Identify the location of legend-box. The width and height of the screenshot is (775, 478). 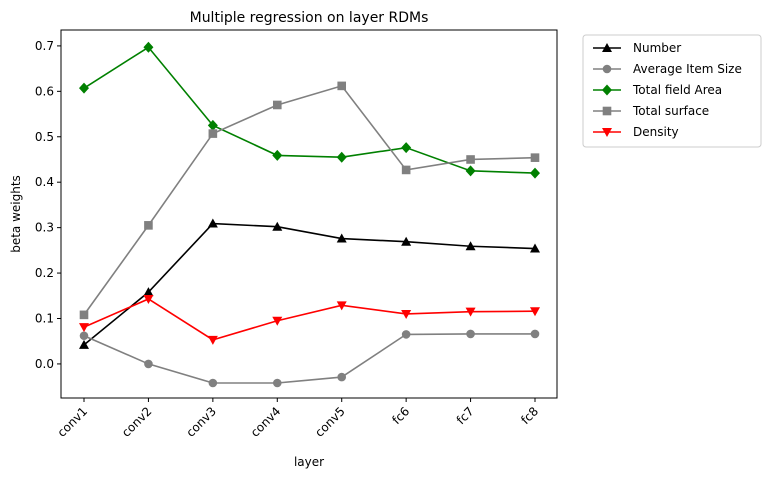
(672, 91).